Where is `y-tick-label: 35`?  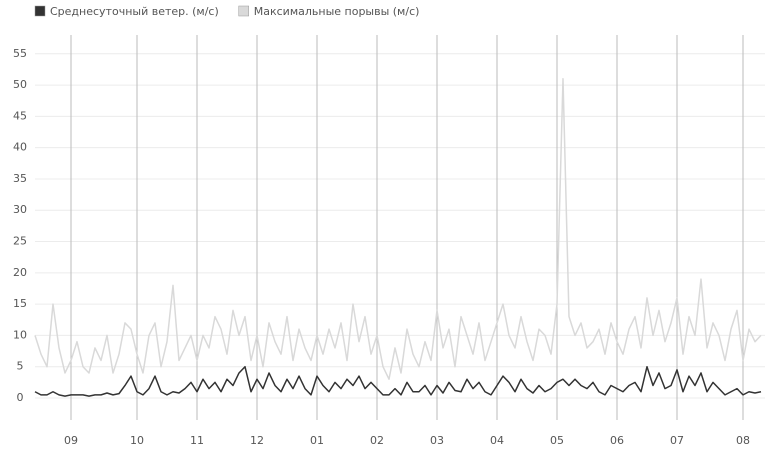
y-tick-label: 35 is located at coordinates (20, 178).